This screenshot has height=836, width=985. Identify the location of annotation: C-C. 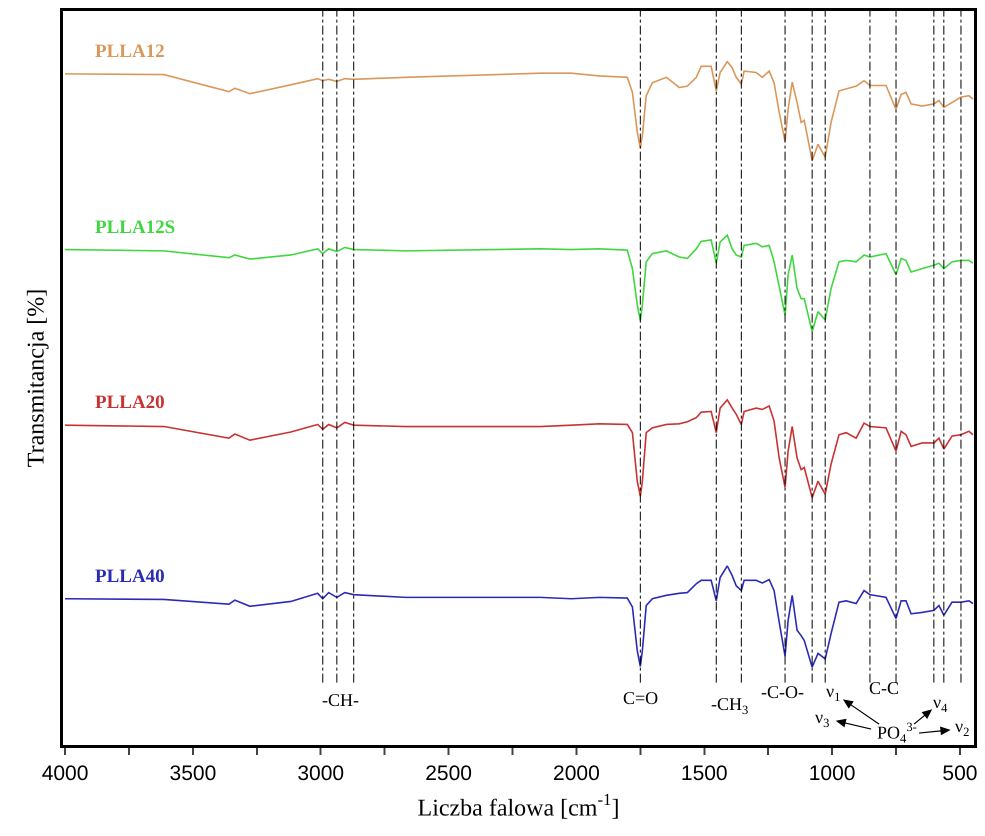
(884, 688).